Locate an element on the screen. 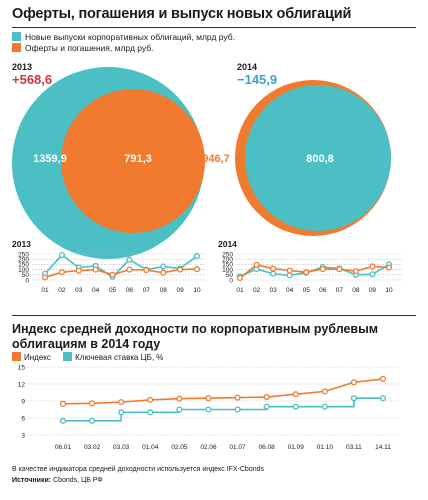 Image resolution: width=428 pixels, height=500 pixels. diff-label-2014: −145,9 is located at coordinates (257, 79).